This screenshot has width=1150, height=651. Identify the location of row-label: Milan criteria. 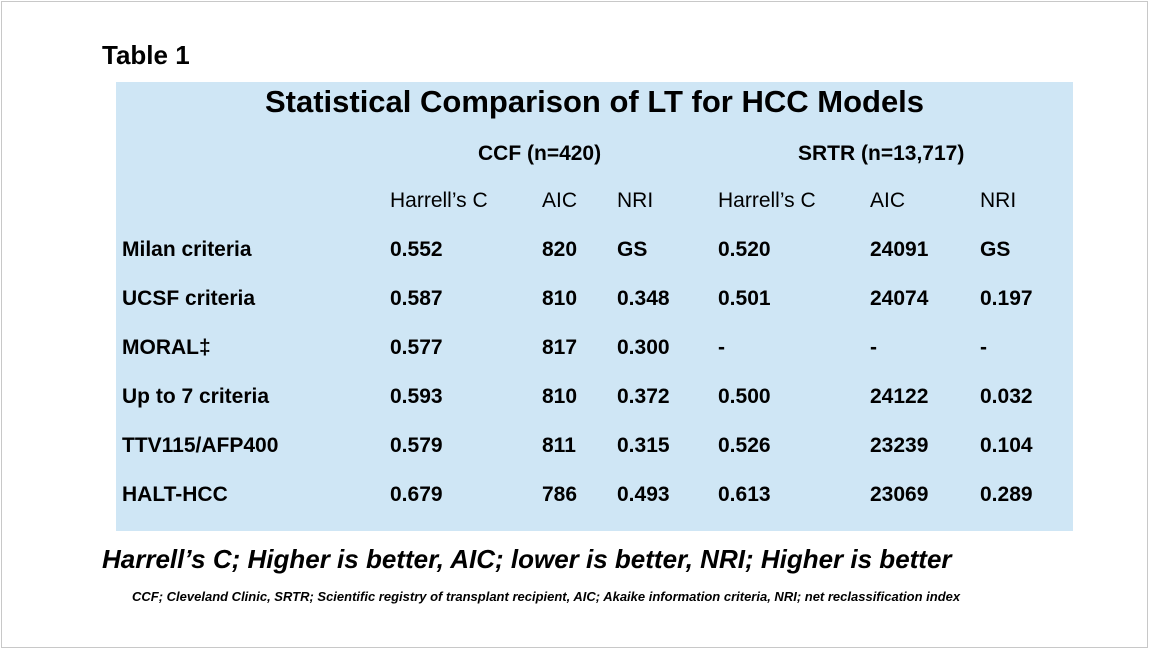
(187, 249).